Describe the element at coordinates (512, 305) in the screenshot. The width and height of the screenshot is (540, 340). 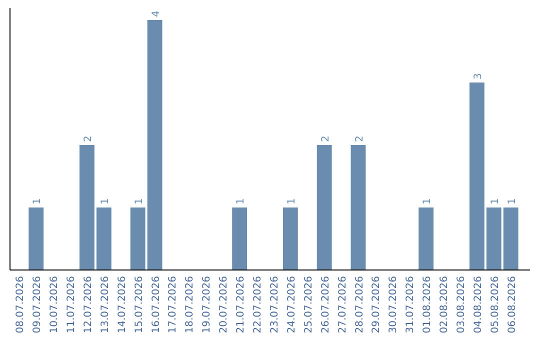
I see `x-tick-label: 06.08.2026` at that location.